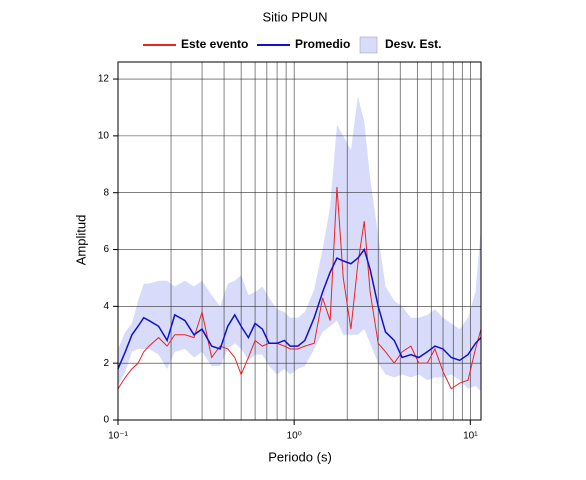 This screenshot has width=586, height=480. What do you see at coordinates (214, 44) in the screenshot?
I see `legend-label: Este evento` at bounding box center [214, 44].